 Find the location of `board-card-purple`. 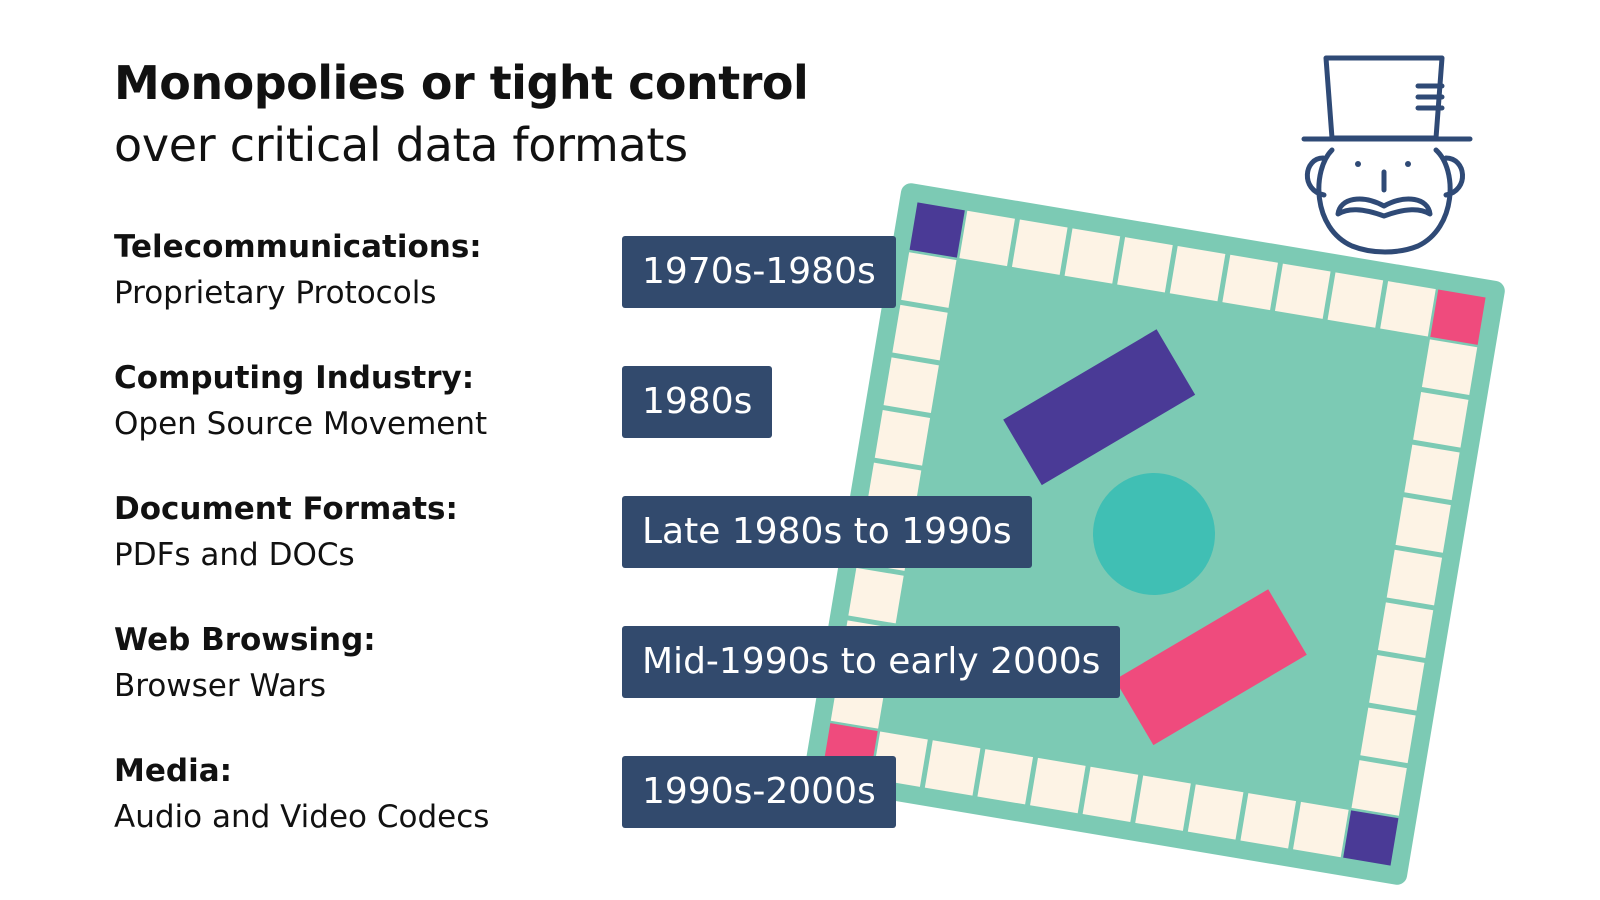

board-card-purple is located at coordinates (1099, 407).